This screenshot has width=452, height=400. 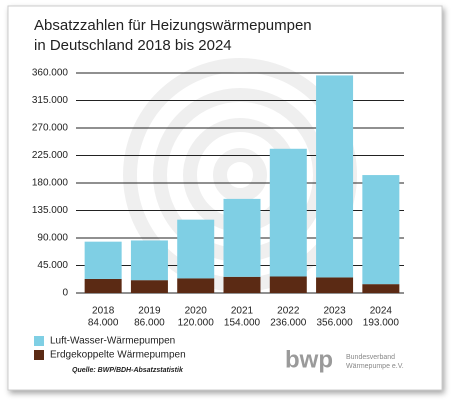 I want to click on total-label: 236.000, so click(x=288, y=323).